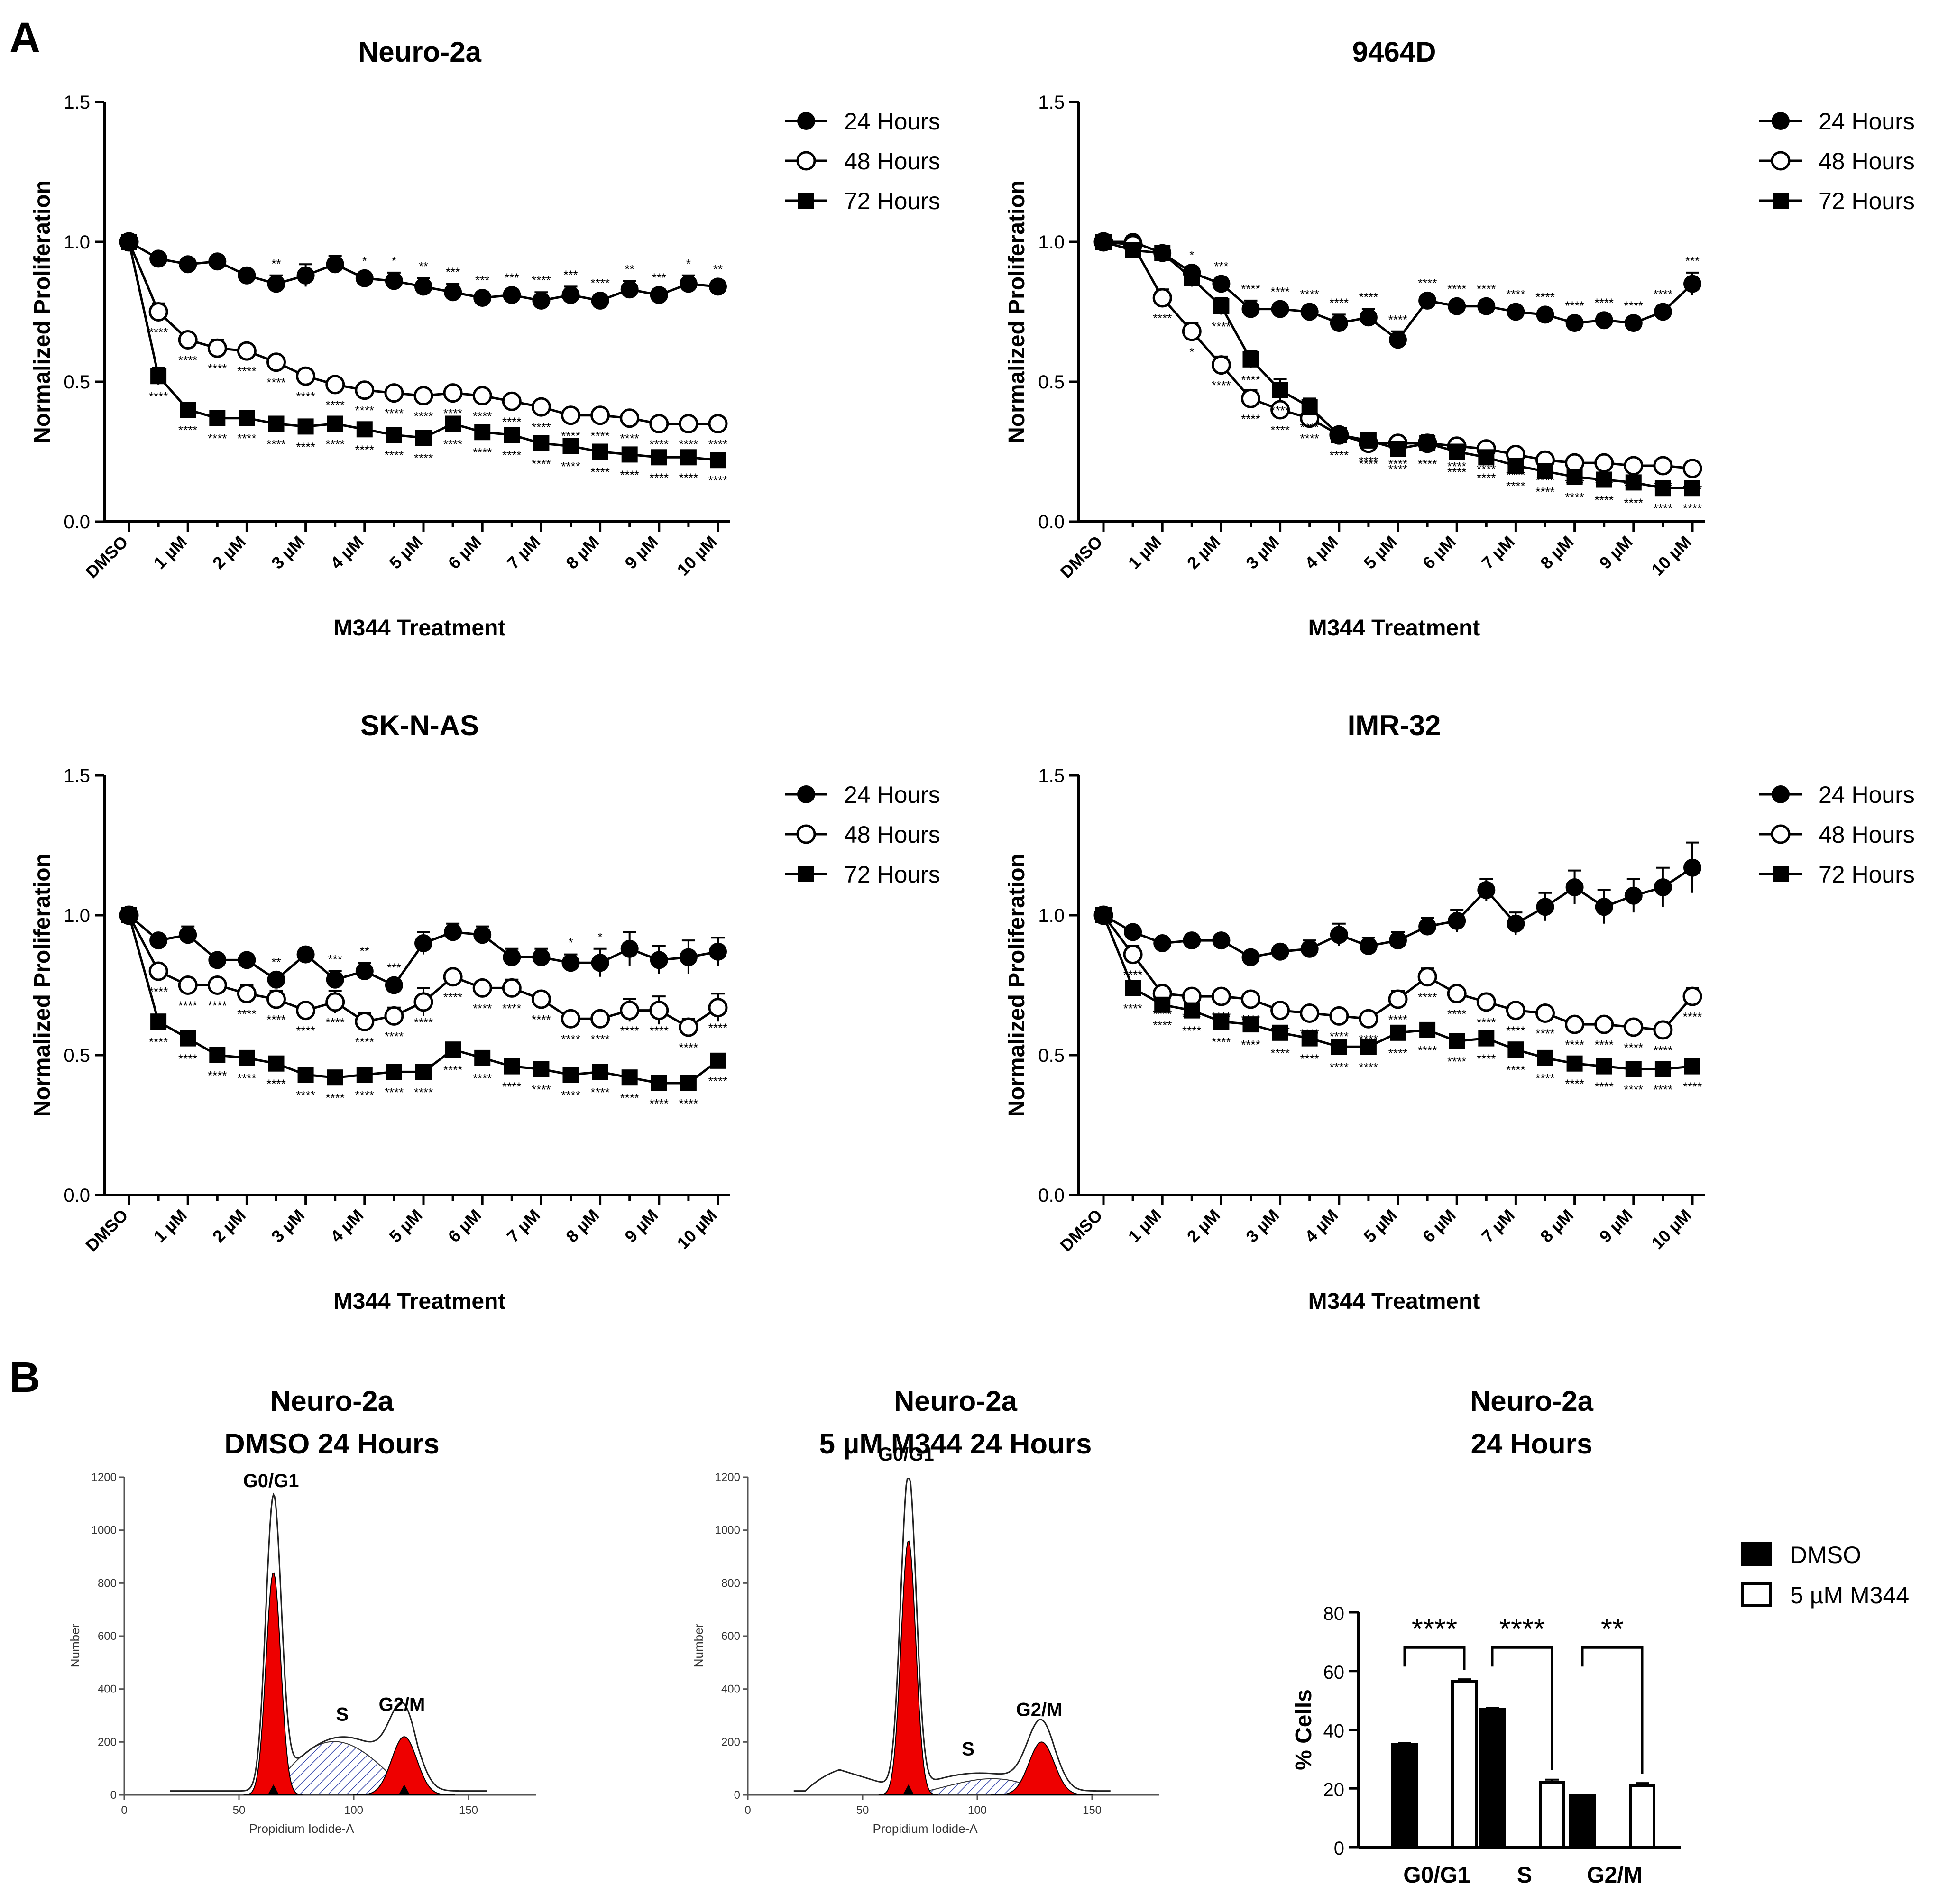 This screenshot has width=1948, height=1904. What do you see at coordinates (1612, 1629) in the screenshot?
I see `bar-significance: **` at bounding box center [1612, 1629].